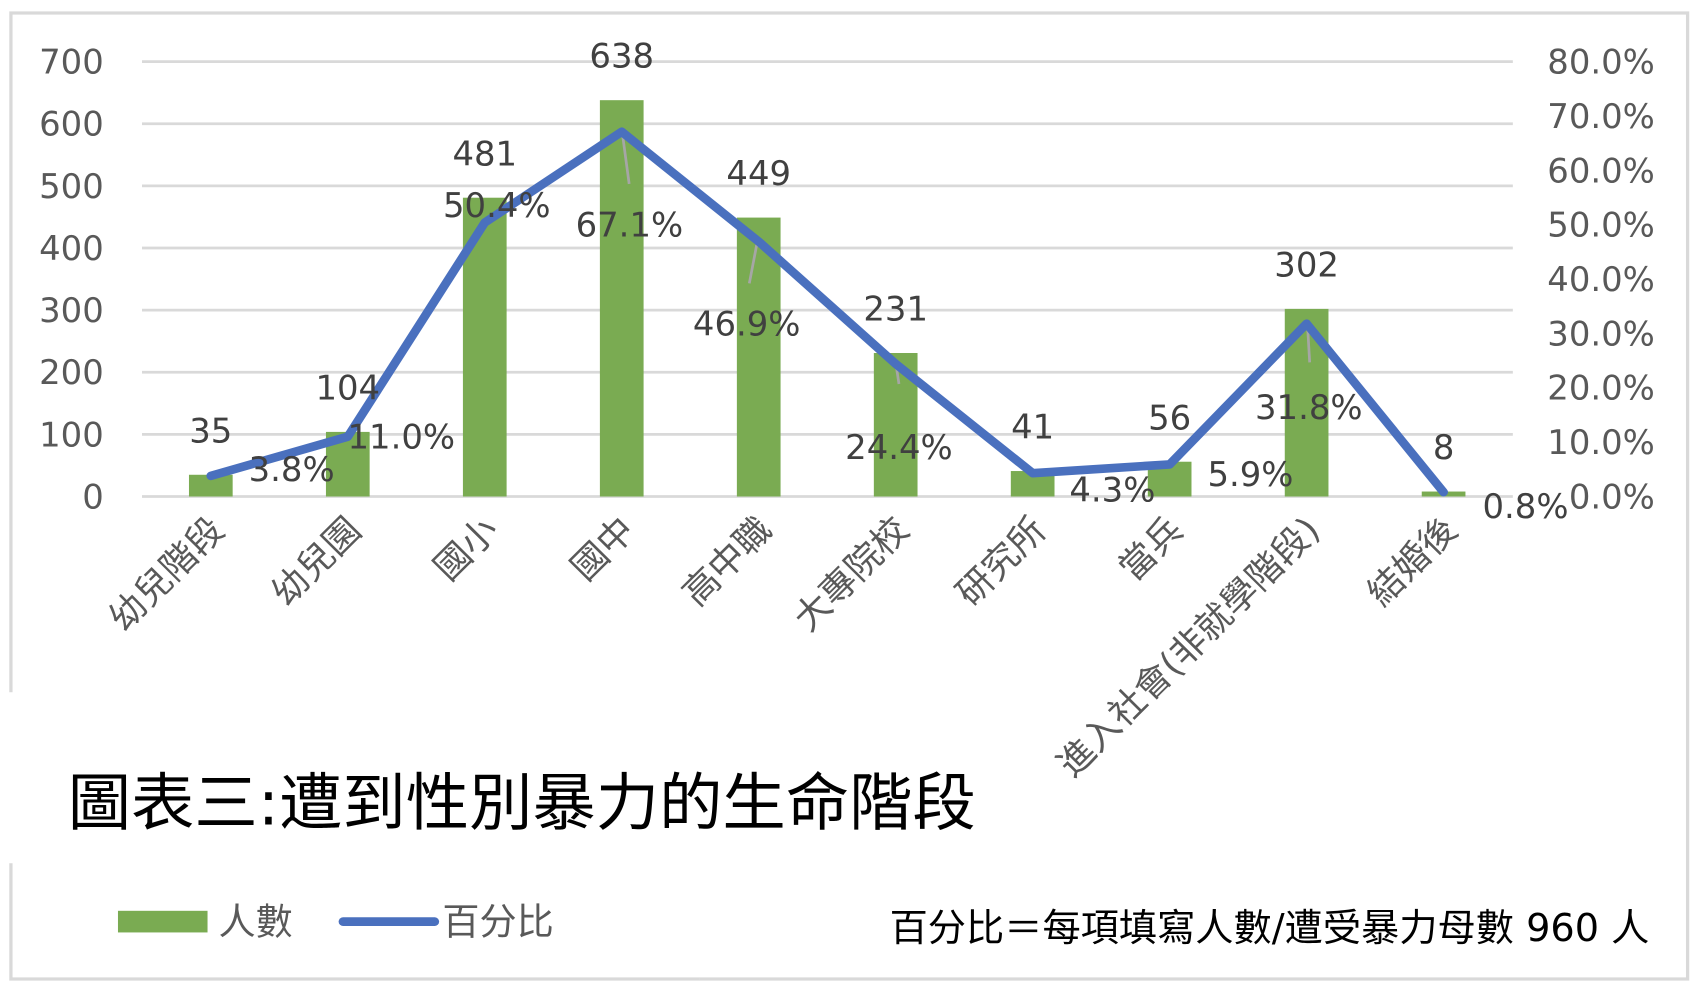  What do you see at coordinates (71, 186) in the screenshot?
I see `left-tick-label: 500` at bounding box center [71, 186].